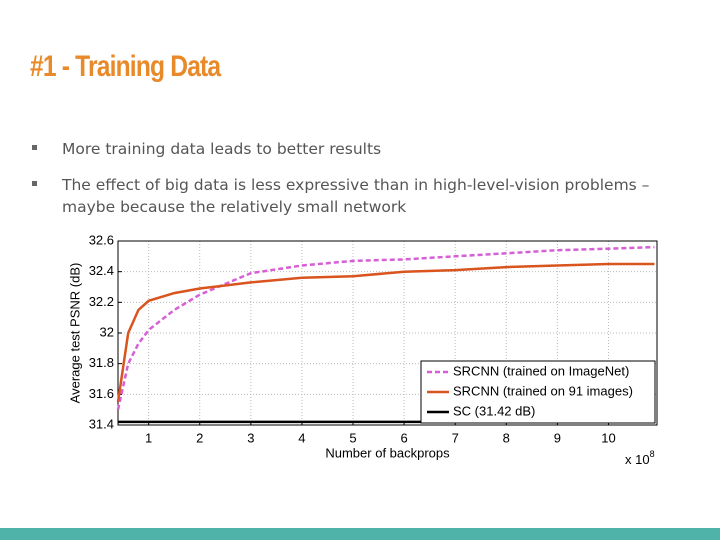 The height and width of the screenshot is (540, 720). What do you see at coordinates (101, 270) in the screenshot?
I see `y-tick-label: 32.4` at bounding box center [101, 270].